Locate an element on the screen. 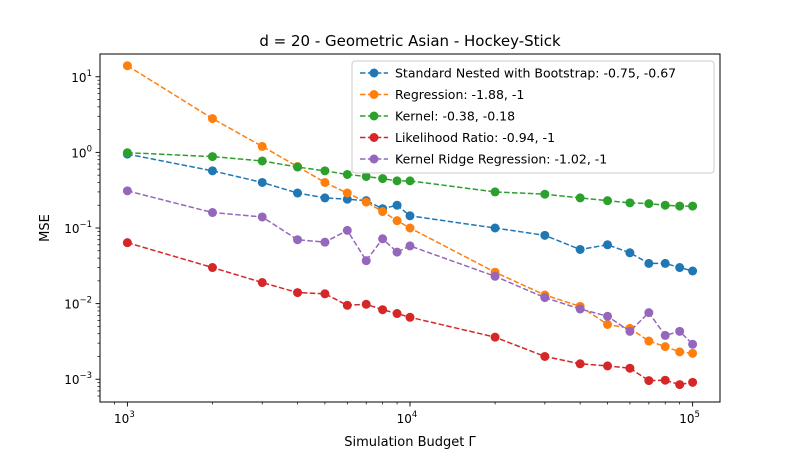  x-tick-label: 10⁴ is located at coordinates (407, 418).